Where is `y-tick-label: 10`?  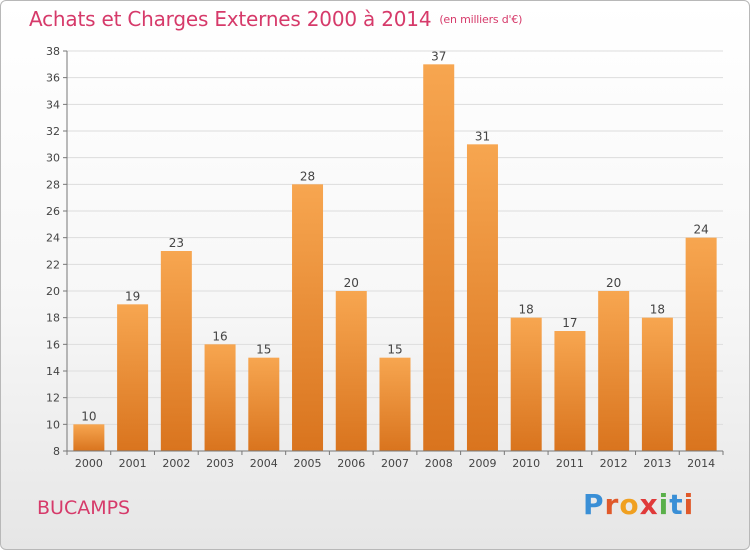 y-tick-label: 10 is located at coordinates (53, 424).